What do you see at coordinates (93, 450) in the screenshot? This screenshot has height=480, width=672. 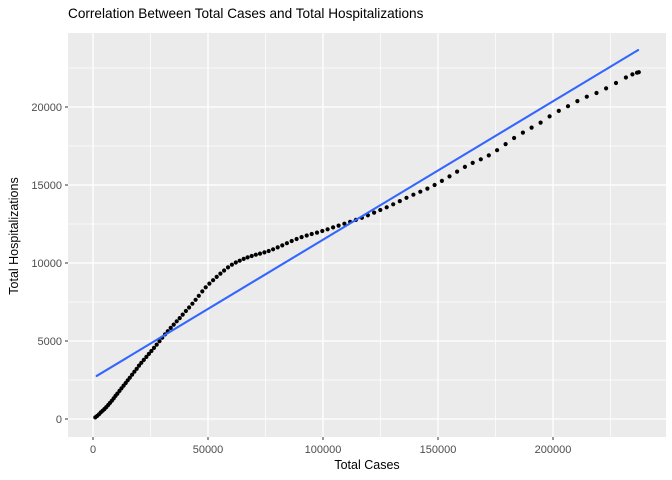 I see `x-axis-tick-label: 0` at bounding box center [93, 450].